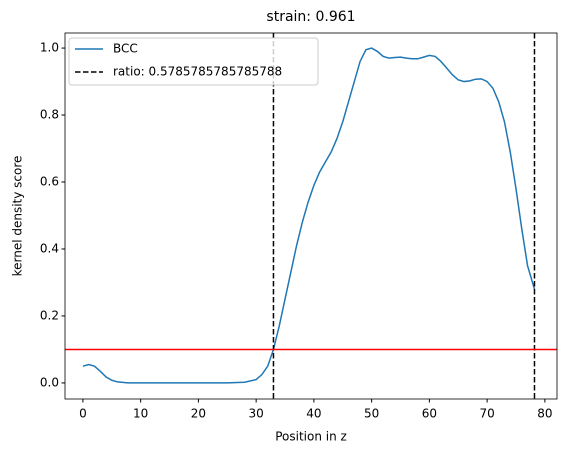  What do you see at coordinates (371, 414) in the screenshot?
I see `x-tick-label: 50` at bounding box center [371, 414].